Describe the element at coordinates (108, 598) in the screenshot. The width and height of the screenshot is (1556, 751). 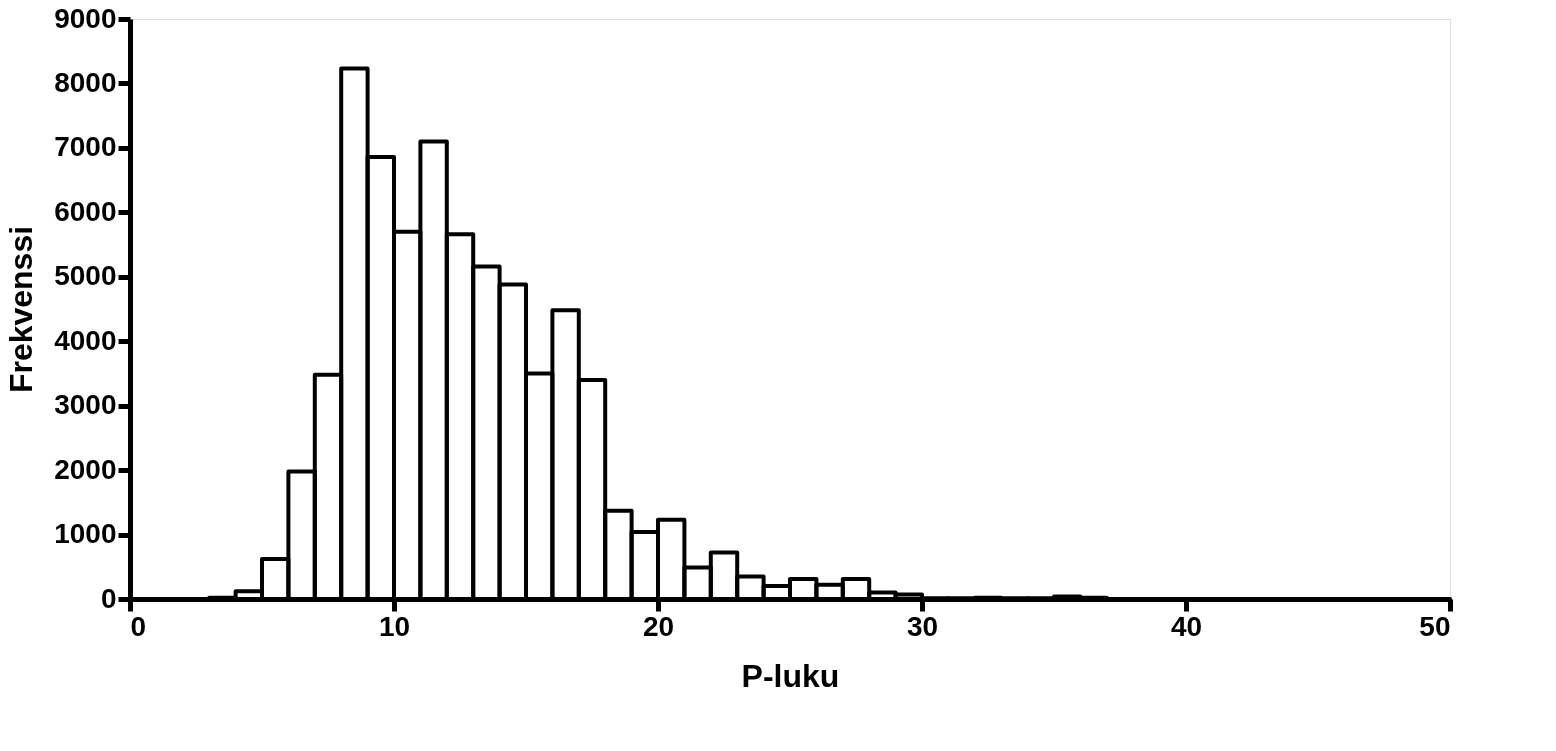
I see `y-tick-label: 0` at that location.